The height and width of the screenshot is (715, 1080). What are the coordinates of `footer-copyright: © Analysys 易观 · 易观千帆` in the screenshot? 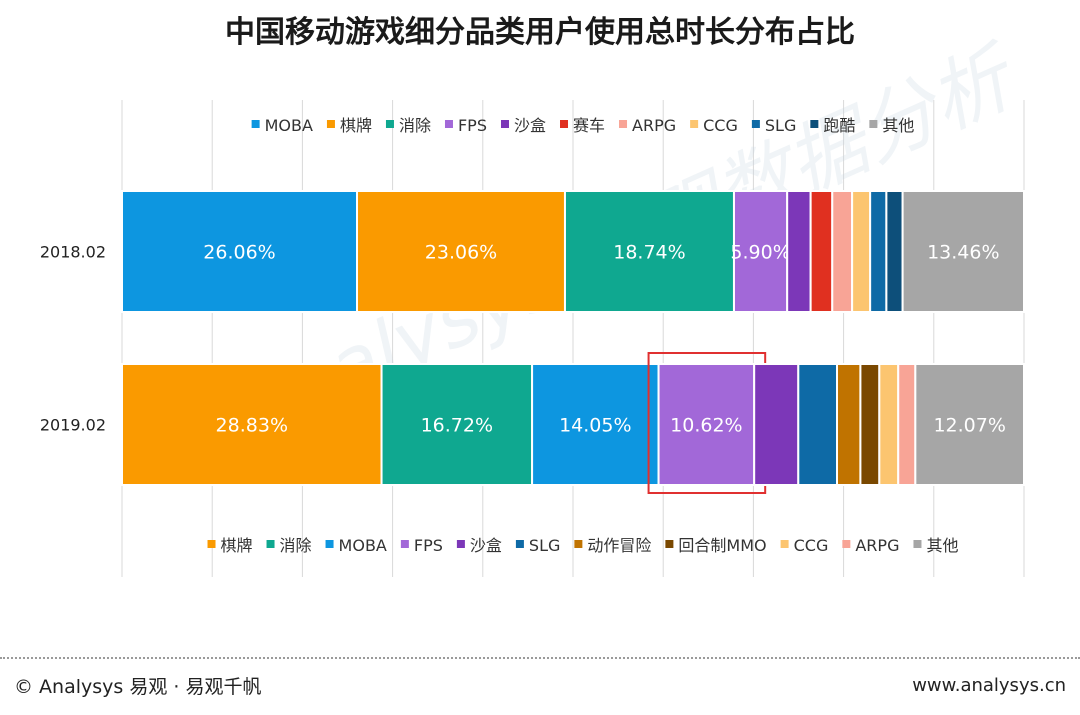 It's located at (138, 687).